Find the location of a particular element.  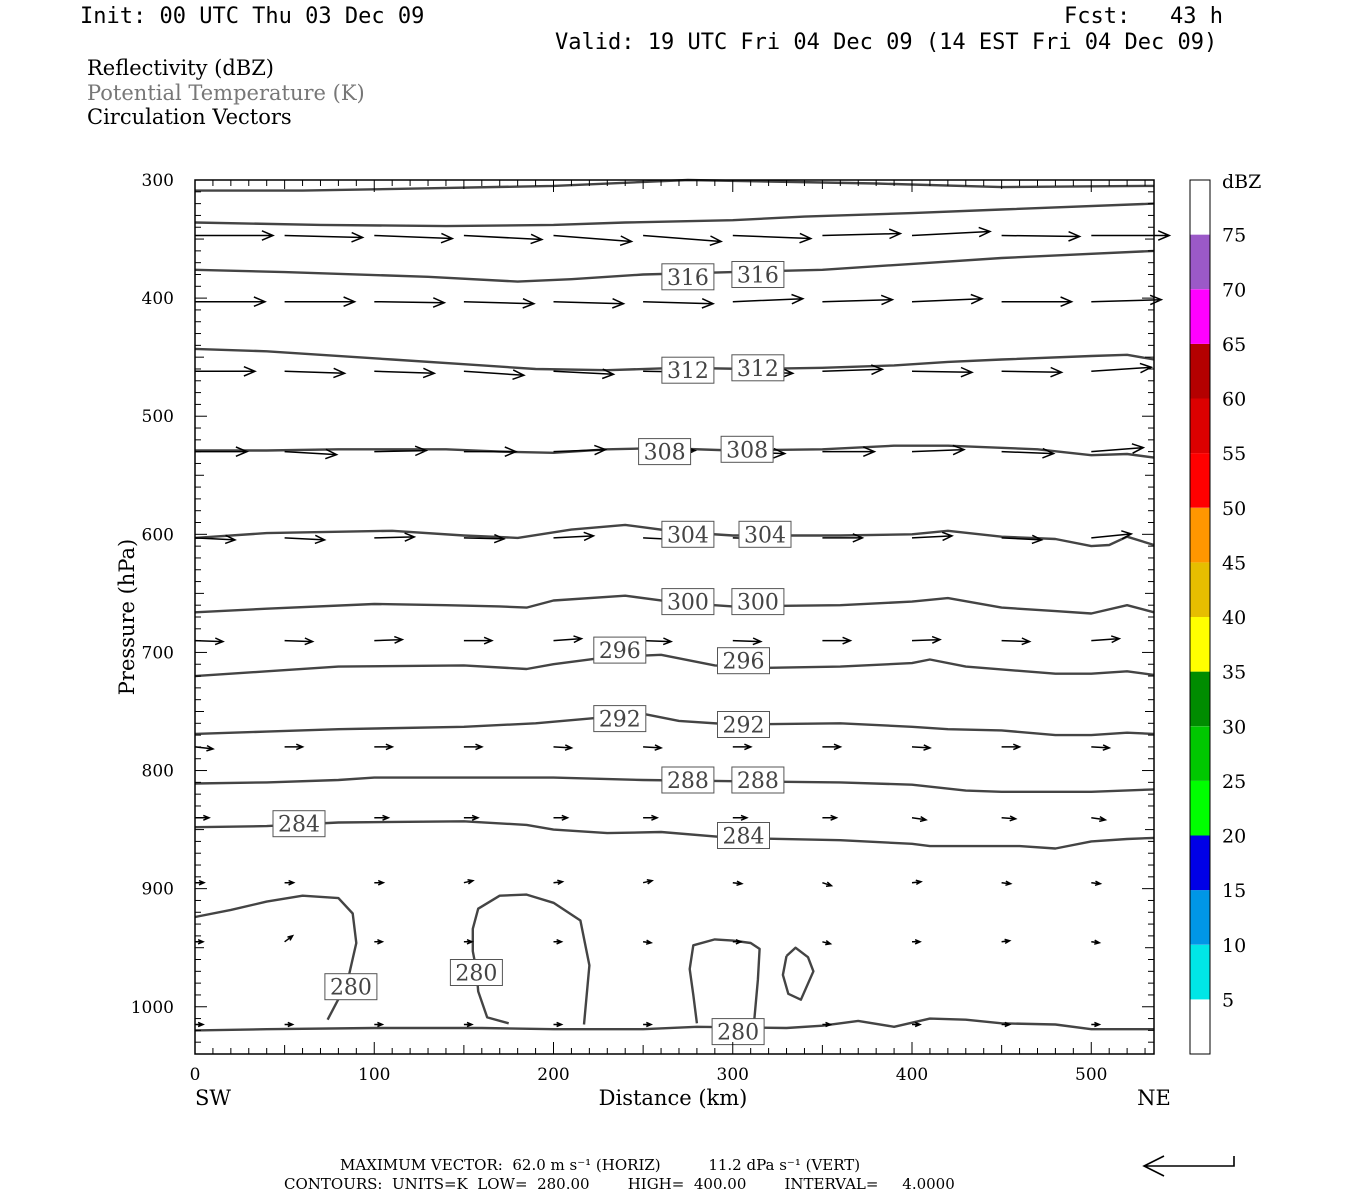

colorbar-label: 50 is located at coordinates (1234, 509).